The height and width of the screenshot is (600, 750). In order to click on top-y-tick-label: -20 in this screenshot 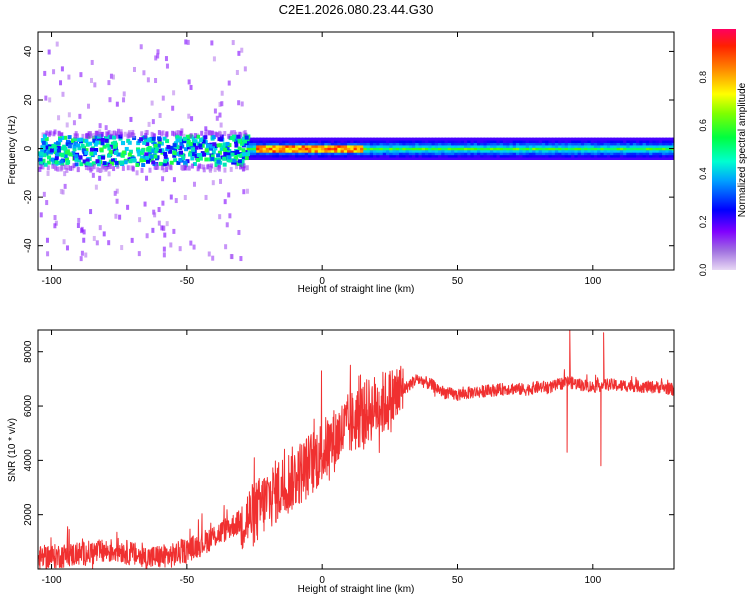, I will do `click(28, 196)`.